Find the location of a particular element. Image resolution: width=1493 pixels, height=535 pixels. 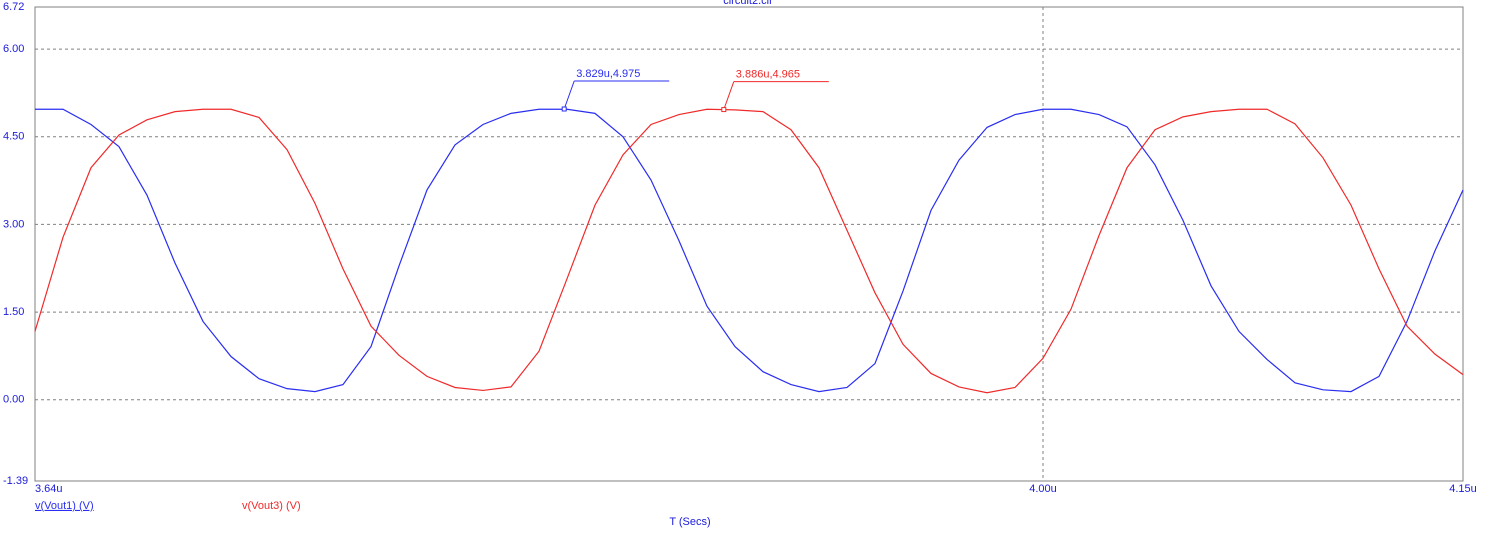

y-tick-label: 3.00 is located at coordinates (13, 224).